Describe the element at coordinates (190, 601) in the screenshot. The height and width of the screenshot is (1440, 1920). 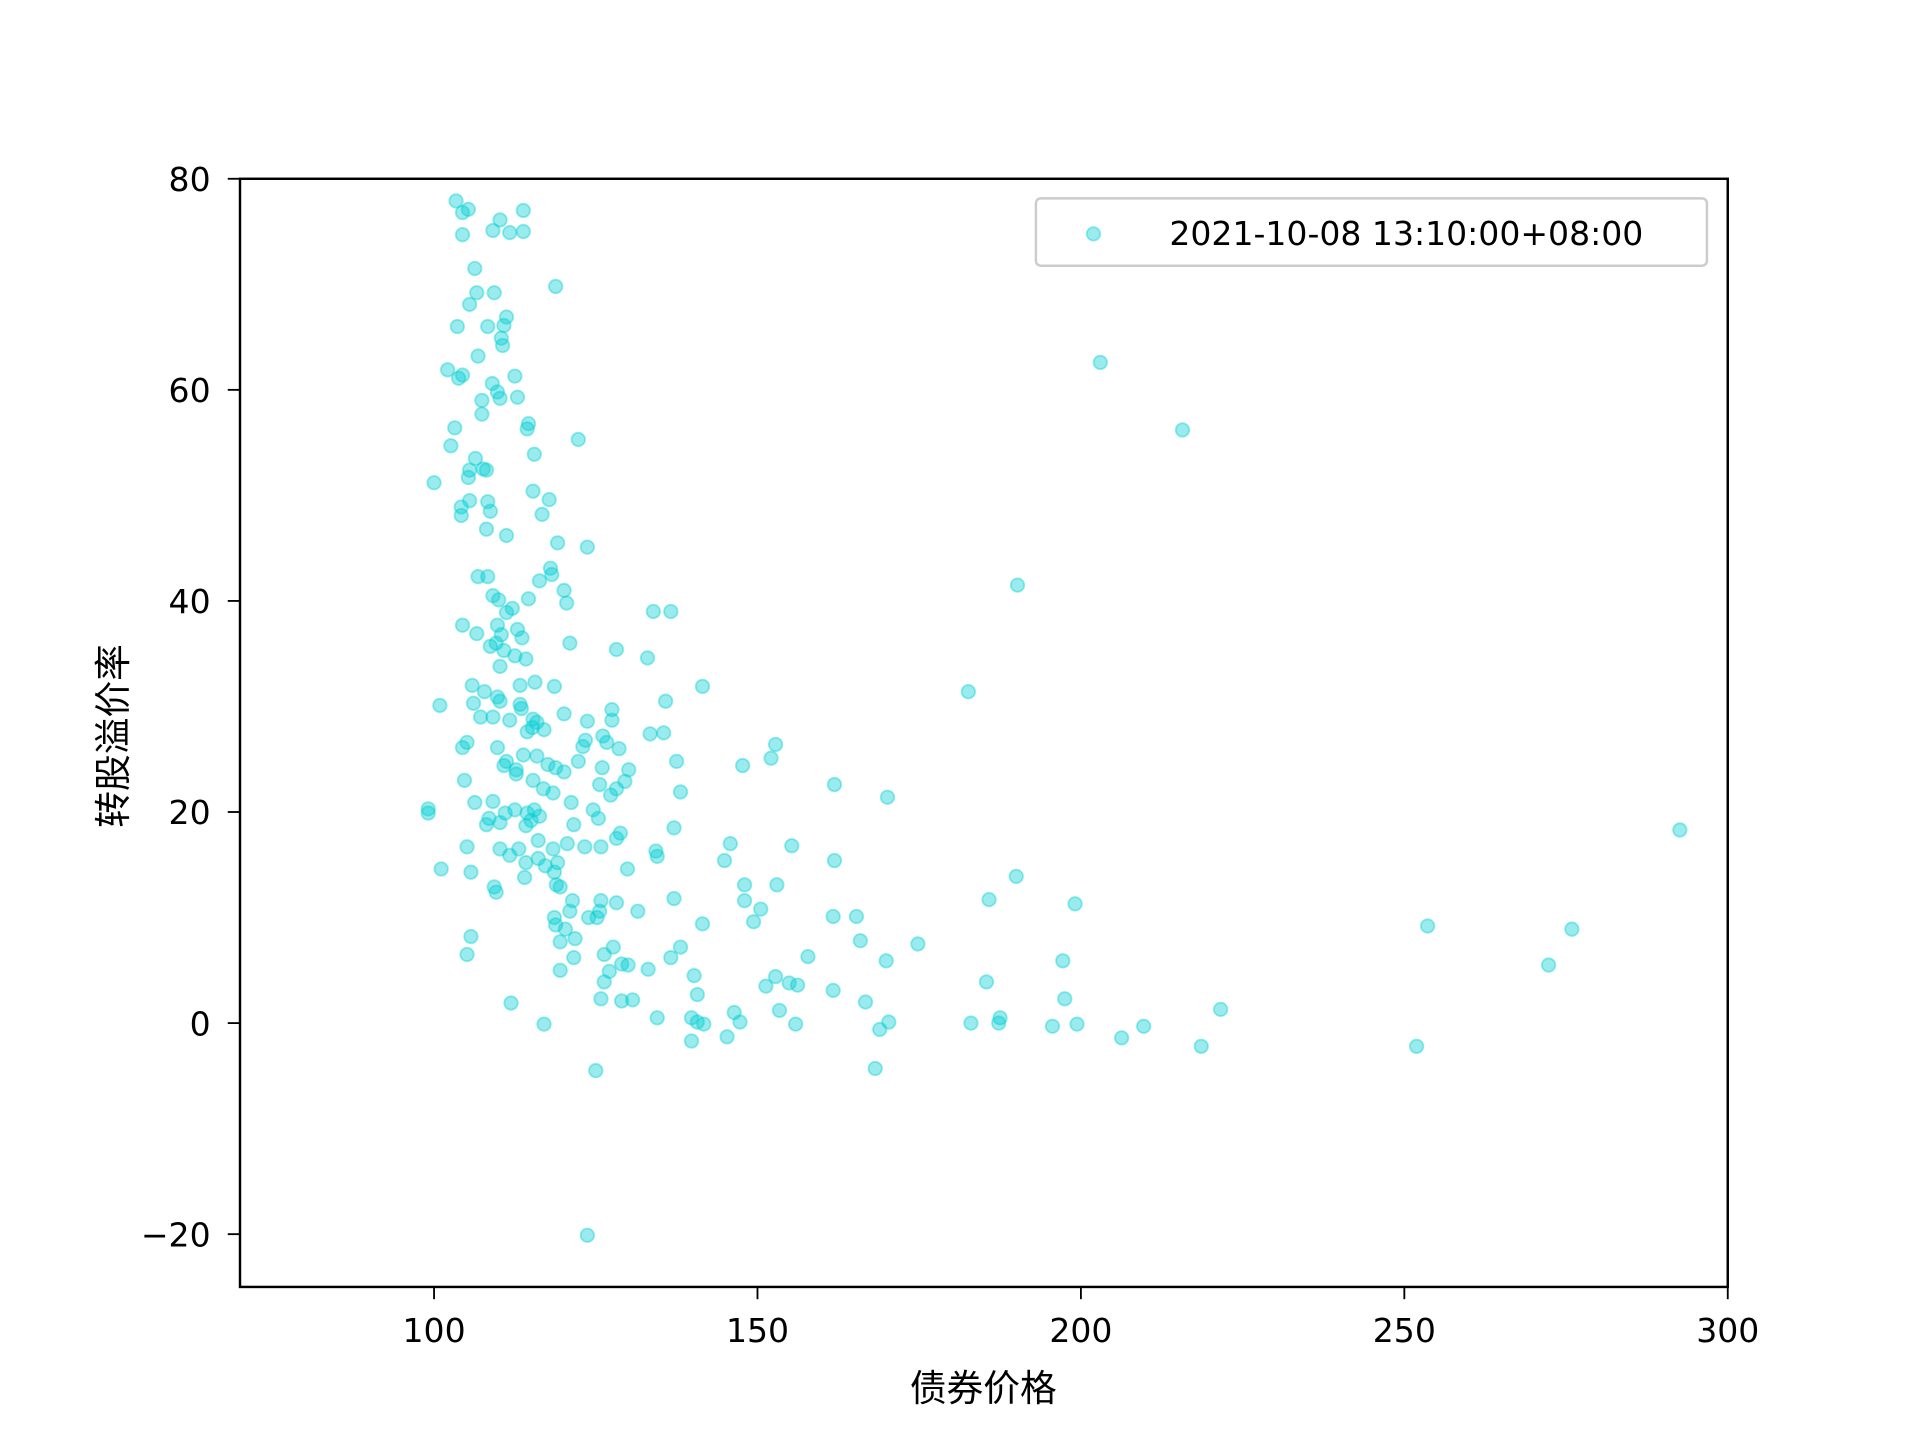
I see `y-tick-label: 40` at that location.